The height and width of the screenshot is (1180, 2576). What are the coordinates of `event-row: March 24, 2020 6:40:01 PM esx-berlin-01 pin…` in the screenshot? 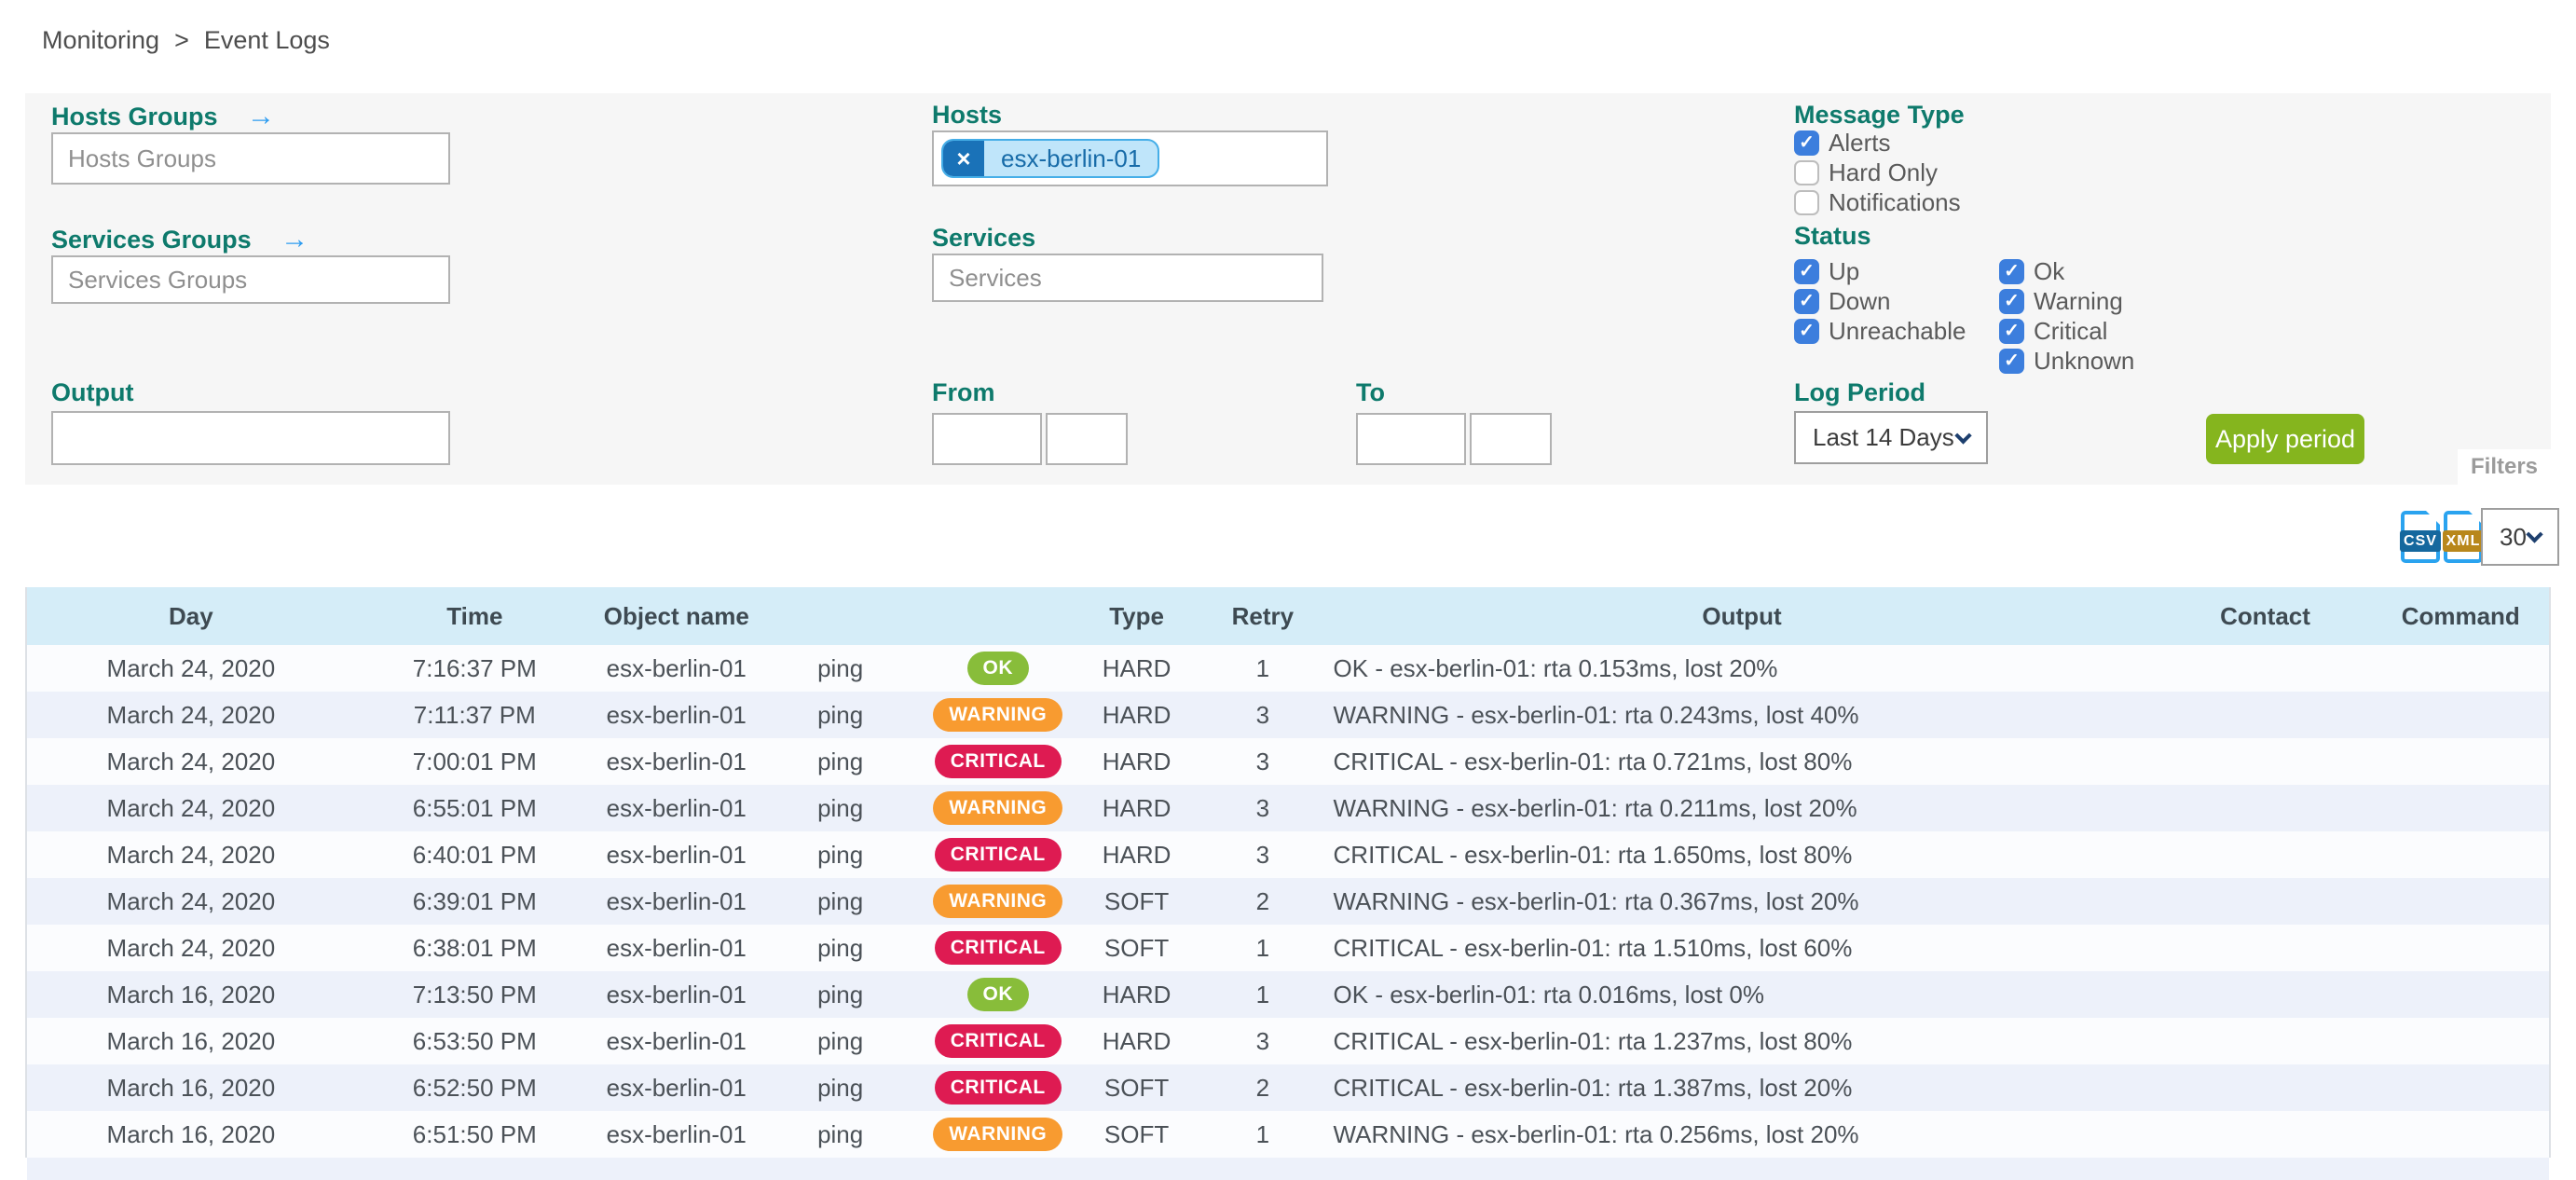 It's located at (1288, 855).